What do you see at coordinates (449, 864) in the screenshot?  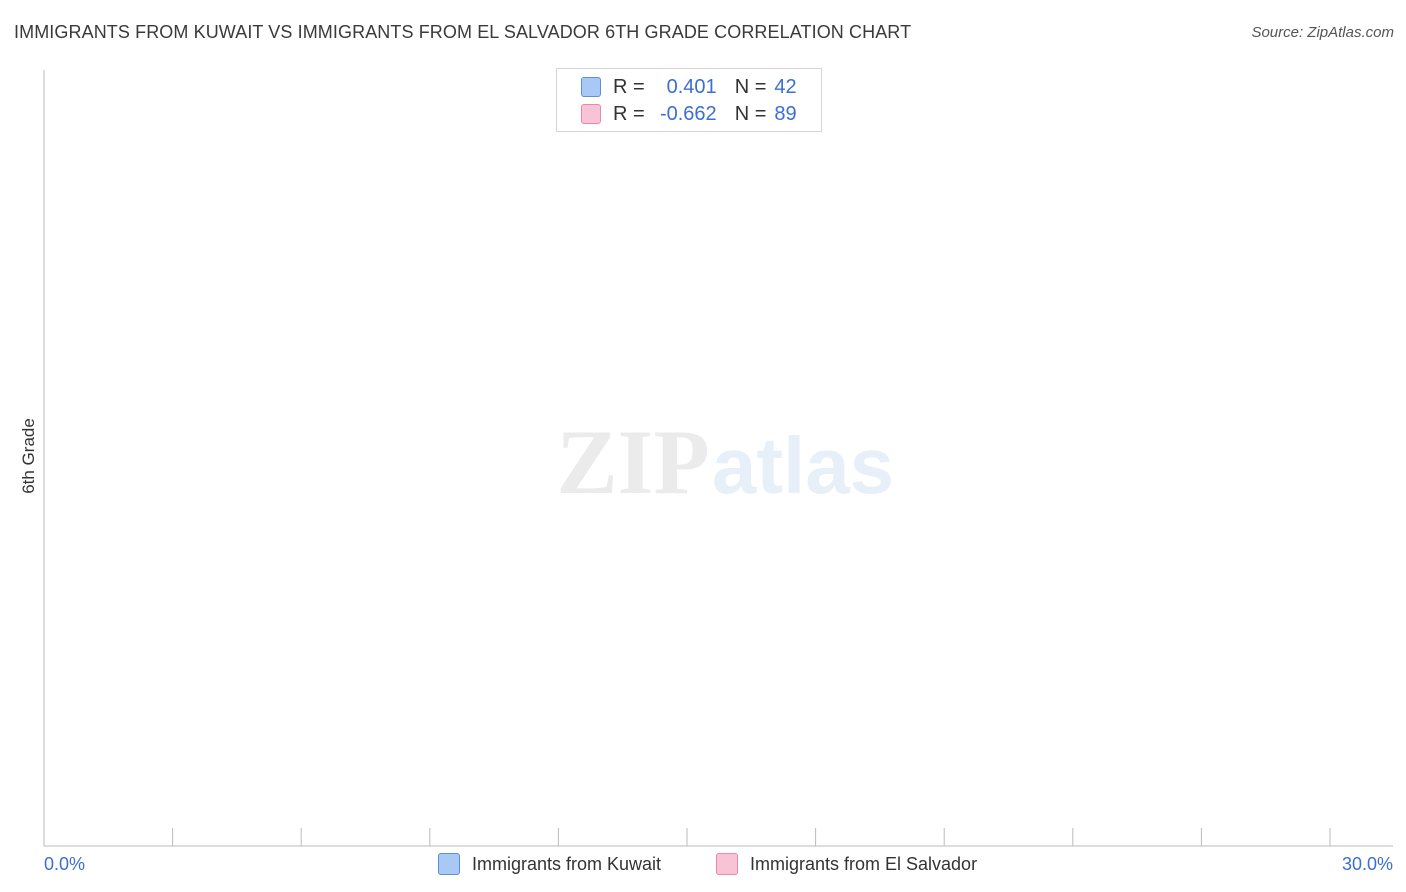 I see `kuwait-legend-swatch` at bounding box center [449, 864].